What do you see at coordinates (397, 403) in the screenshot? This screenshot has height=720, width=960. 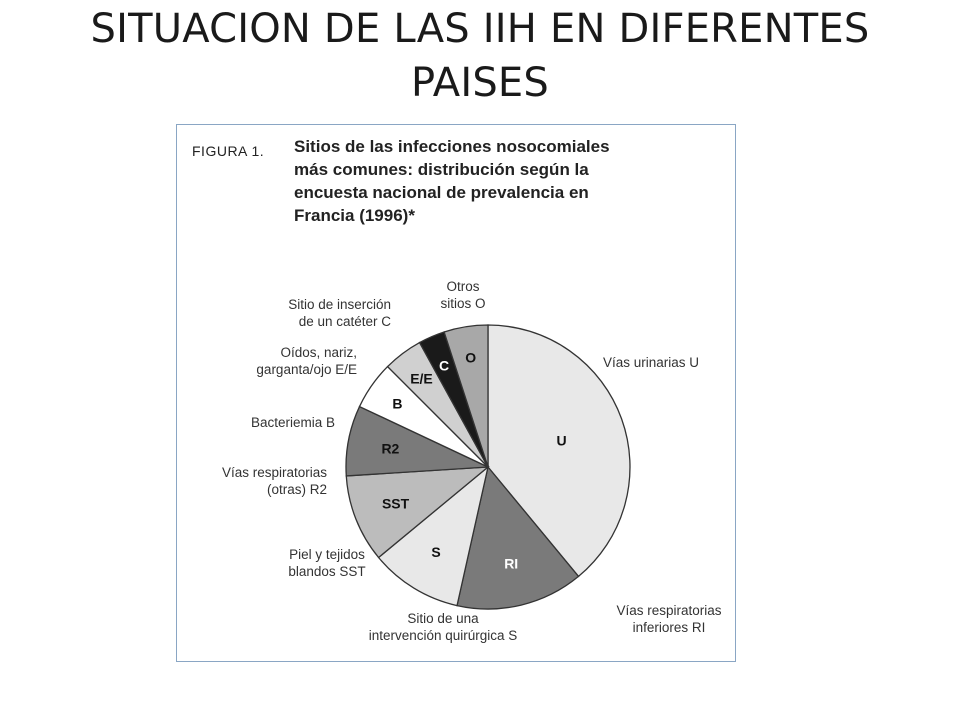 I see `slice-code-label: B` at bounding box center [397, 403].